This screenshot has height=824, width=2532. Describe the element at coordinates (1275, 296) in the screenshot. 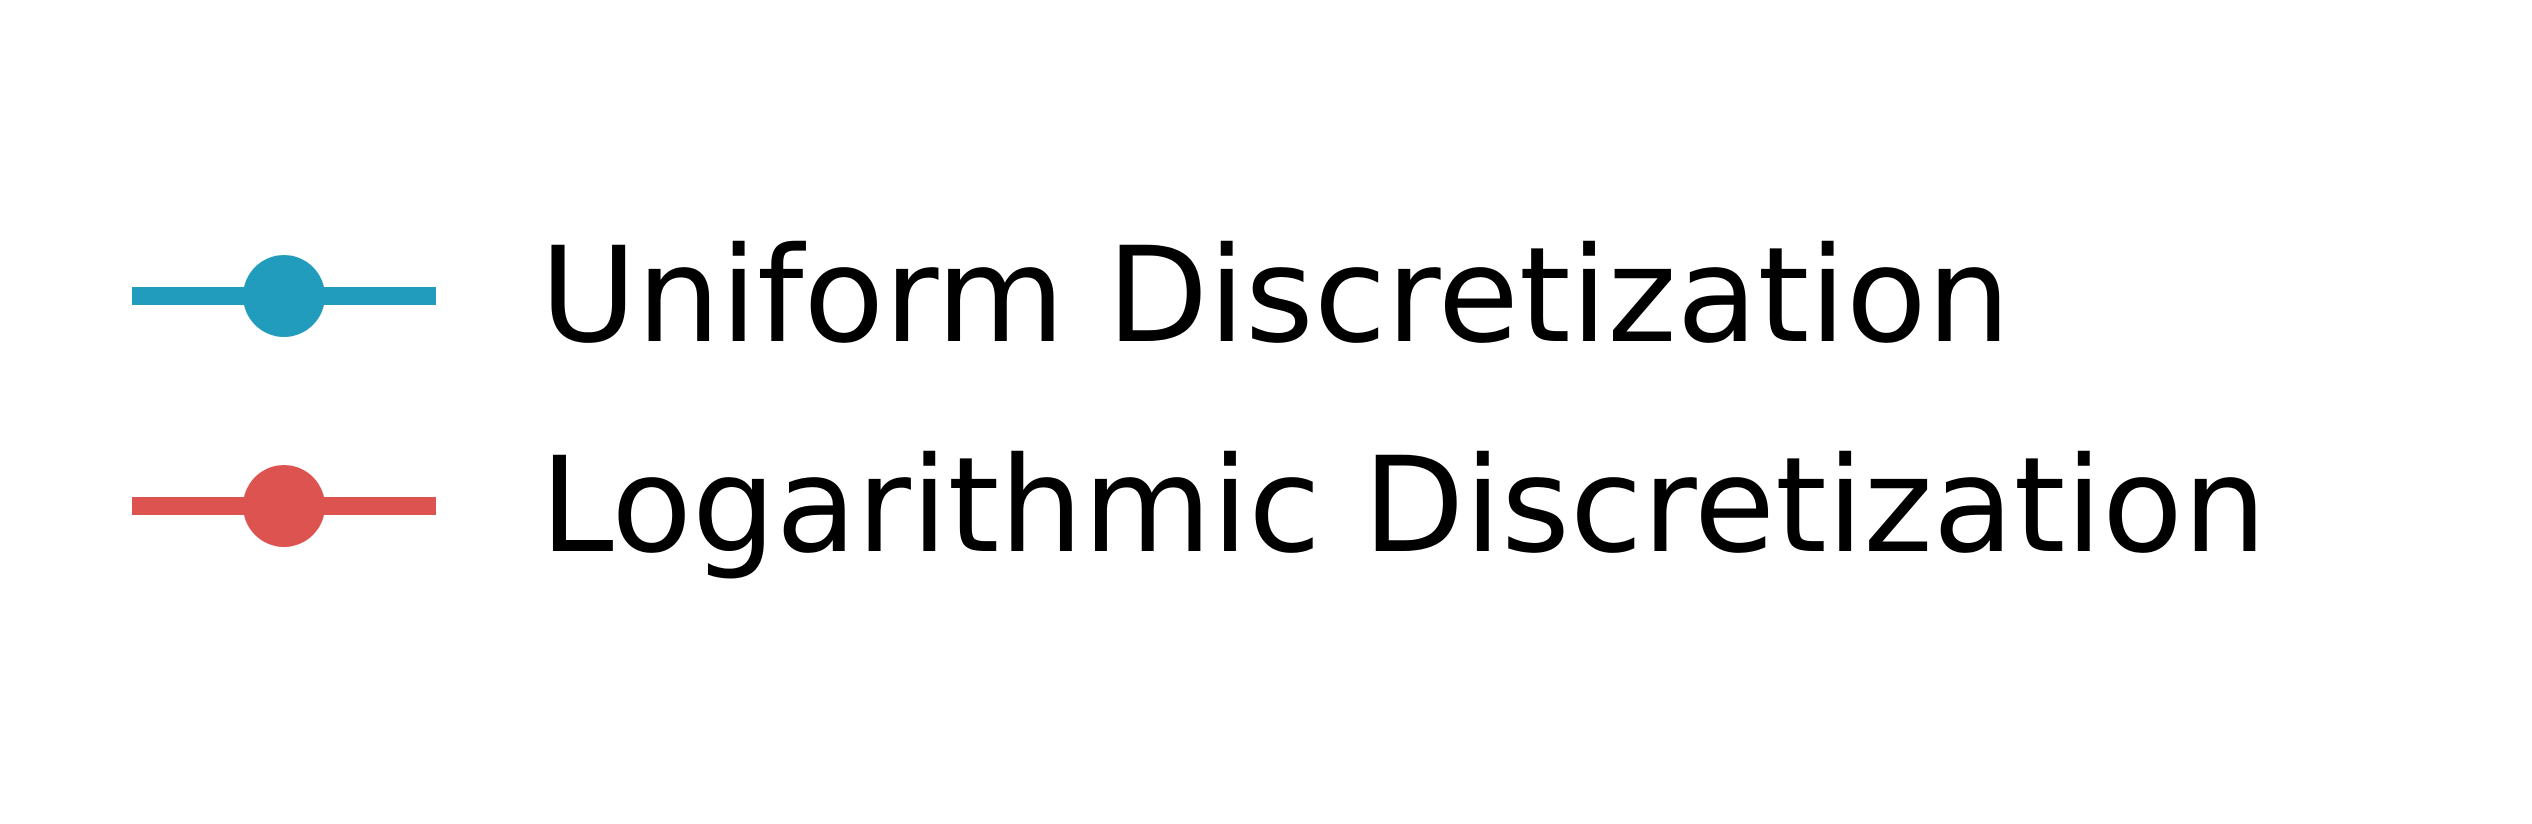

I see `legend-label-uniform: Uniform Discretization` at that location.